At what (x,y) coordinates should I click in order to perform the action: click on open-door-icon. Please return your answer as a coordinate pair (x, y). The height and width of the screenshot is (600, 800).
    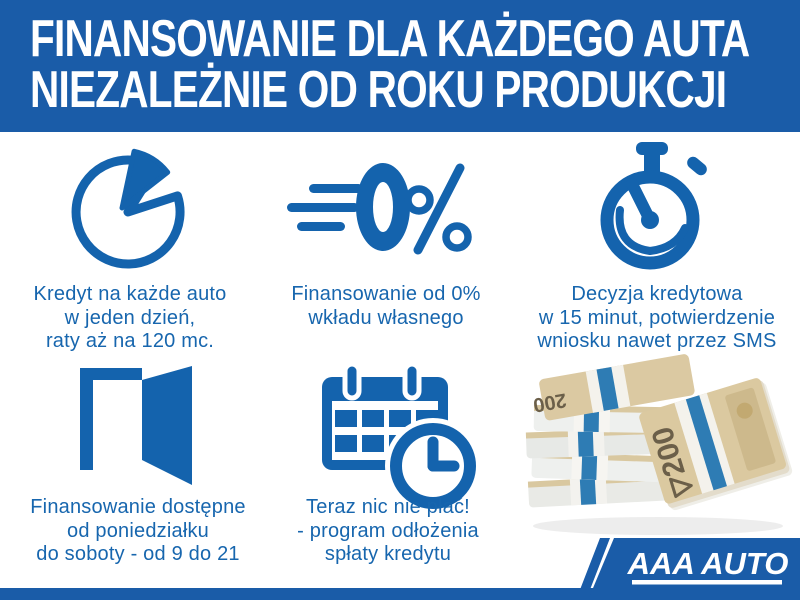
    Looking at the image, I should click on (137, 426).